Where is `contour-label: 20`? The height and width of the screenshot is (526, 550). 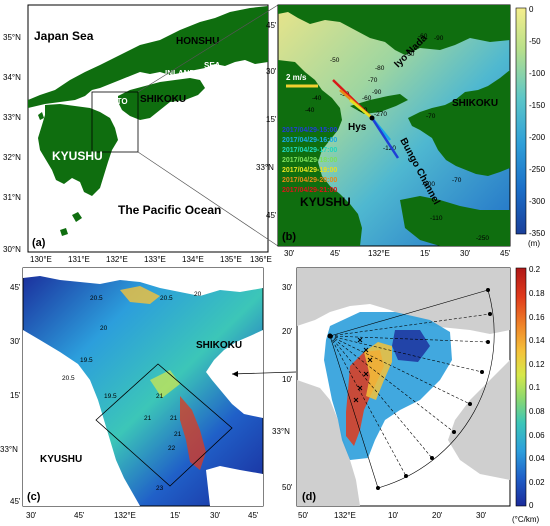 contour-label: 20 is located at coordinates (104, 328).